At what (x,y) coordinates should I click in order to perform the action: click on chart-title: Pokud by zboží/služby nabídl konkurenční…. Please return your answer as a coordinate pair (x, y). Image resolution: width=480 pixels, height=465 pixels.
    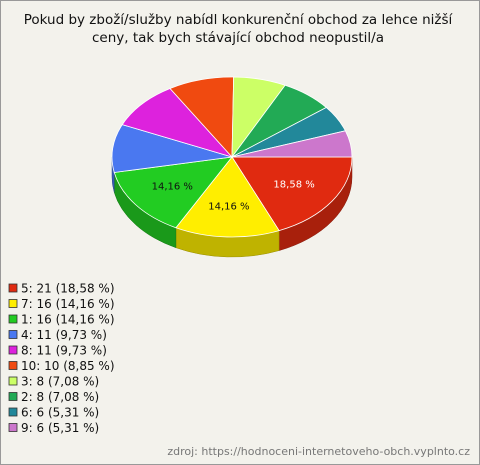
    Looking at the image, I should click on (239, 20).